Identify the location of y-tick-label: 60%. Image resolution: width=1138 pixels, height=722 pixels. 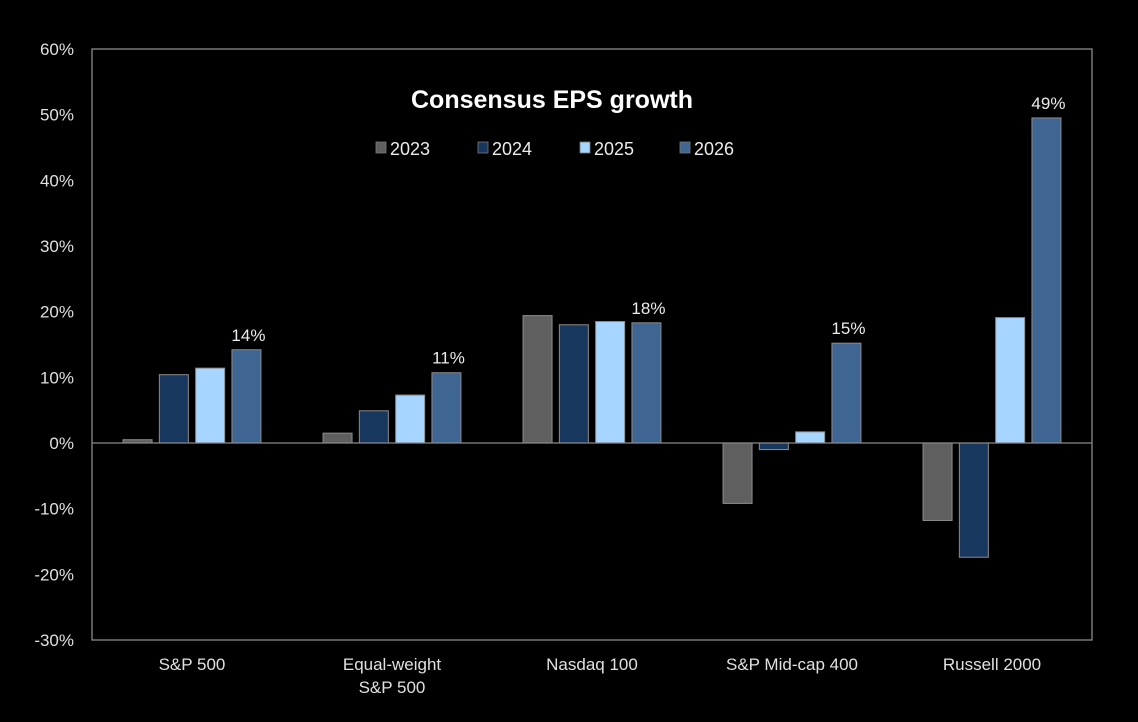
(57, 49).